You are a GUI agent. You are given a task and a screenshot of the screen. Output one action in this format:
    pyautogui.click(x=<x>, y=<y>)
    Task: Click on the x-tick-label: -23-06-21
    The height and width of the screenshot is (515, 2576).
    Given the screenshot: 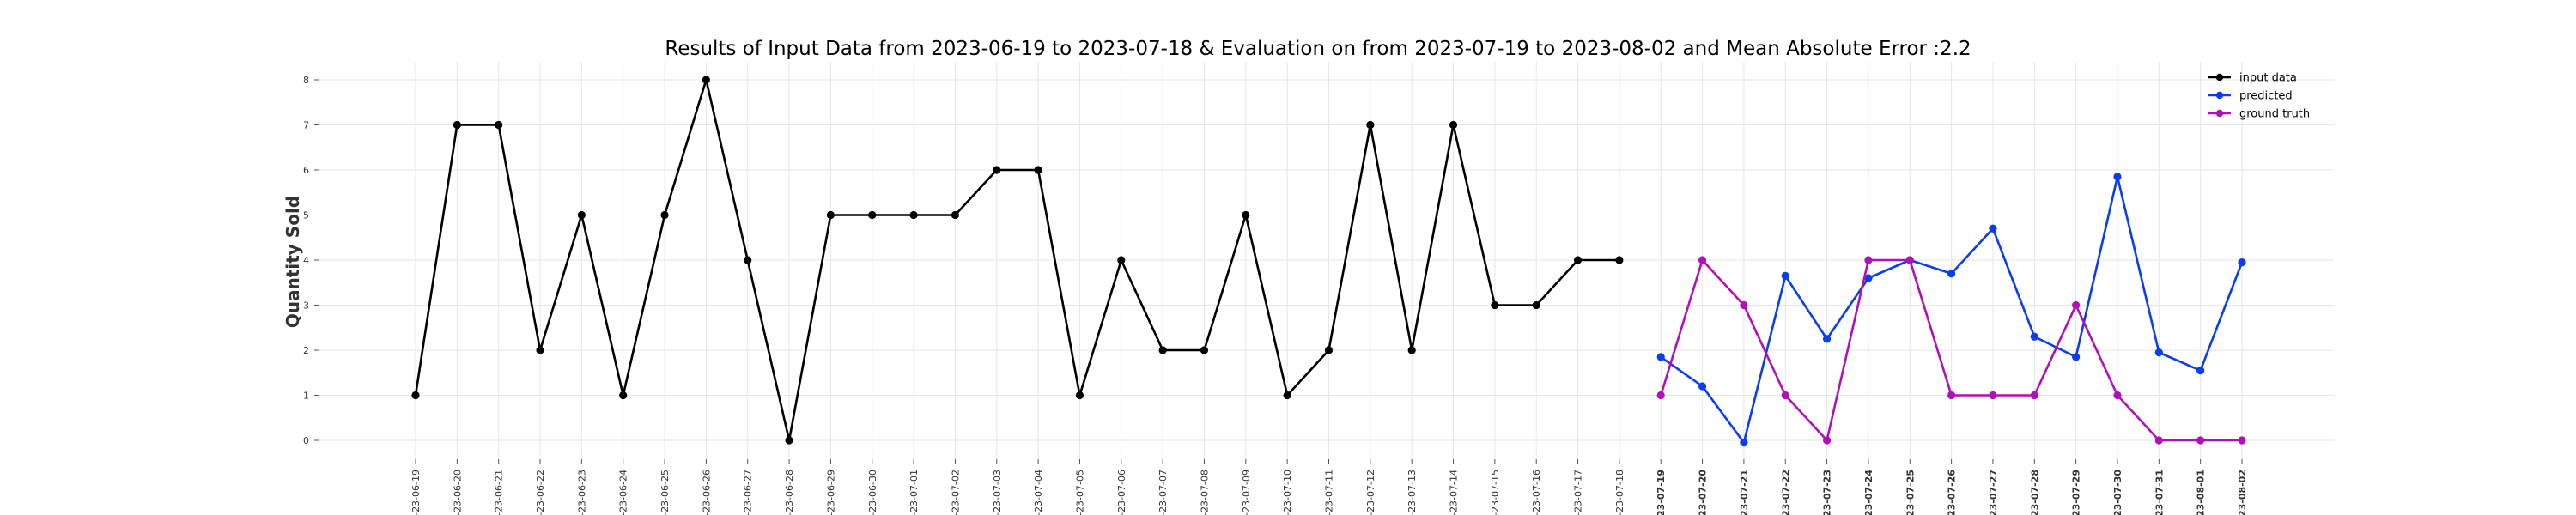 What is the action you would take?
    pyautogui.click(x=499, y=492)
    